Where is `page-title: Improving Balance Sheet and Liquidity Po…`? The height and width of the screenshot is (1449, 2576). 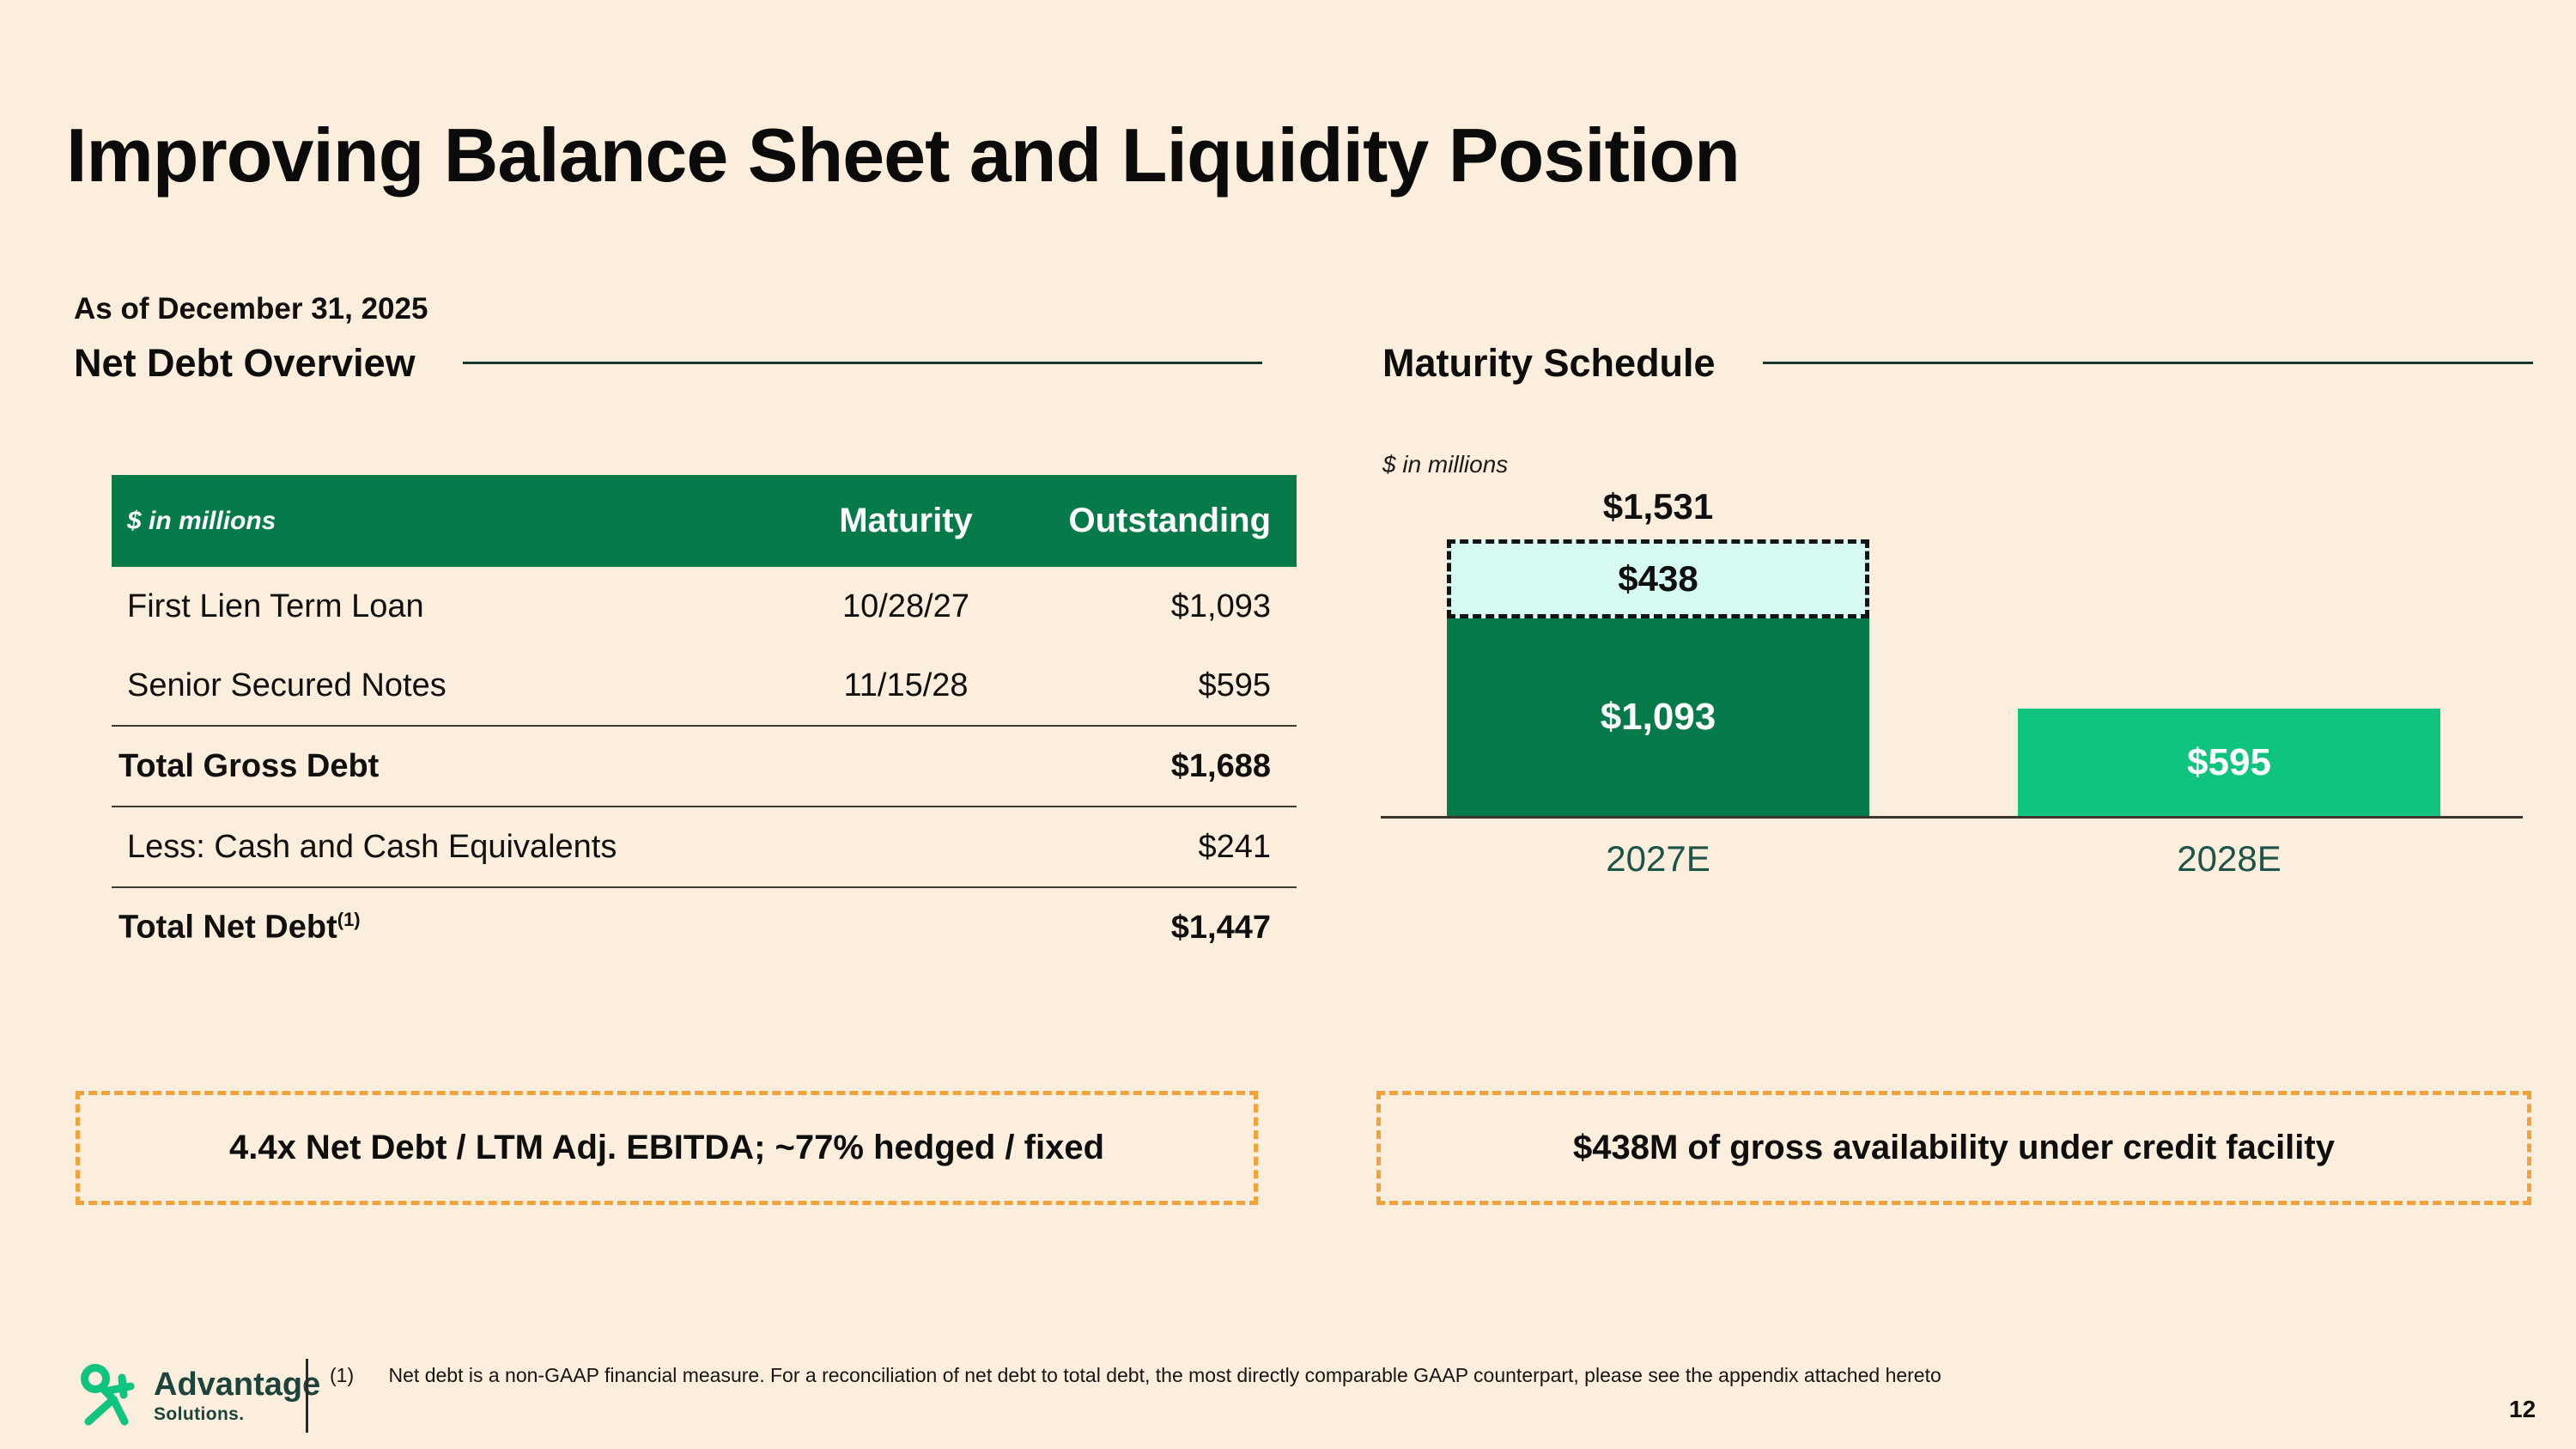 page-title: Improving Balance Sheet and Liquidity Po… is located at coordinates (903, 155).